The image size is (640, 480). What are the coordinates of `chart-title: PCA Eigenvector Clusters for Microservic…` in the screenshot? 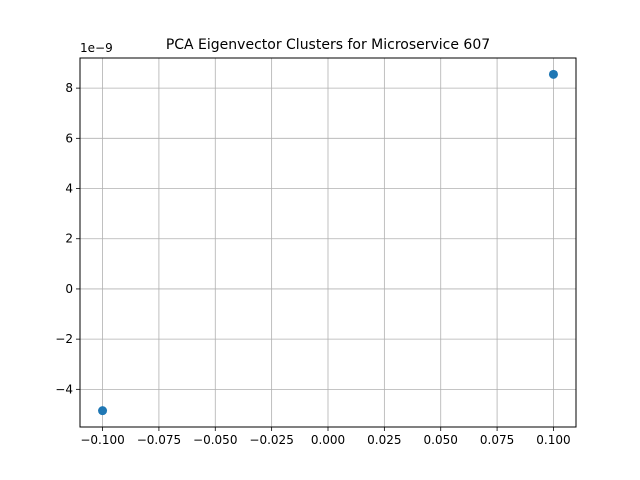 It's located at (328, 45).